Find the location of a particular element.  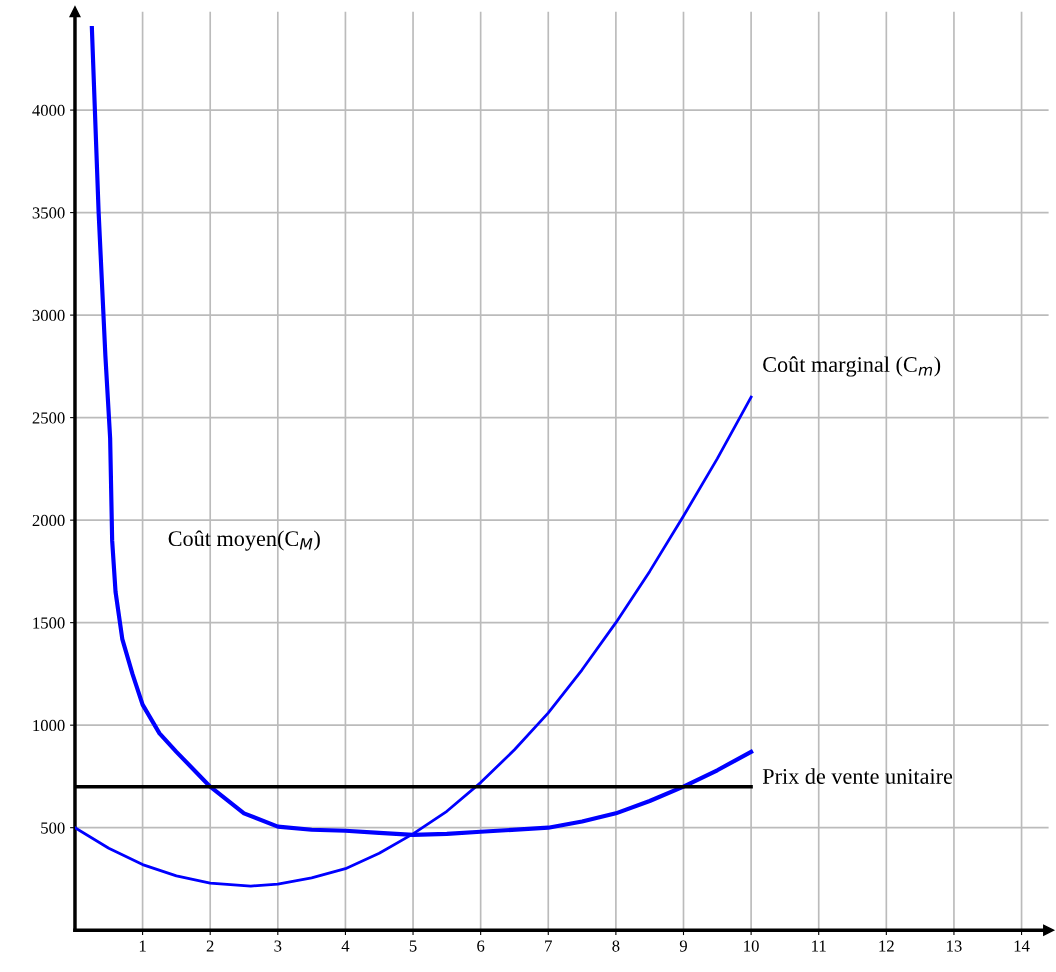

y-tick-label: 2500 is located at coordinates (48, 418).